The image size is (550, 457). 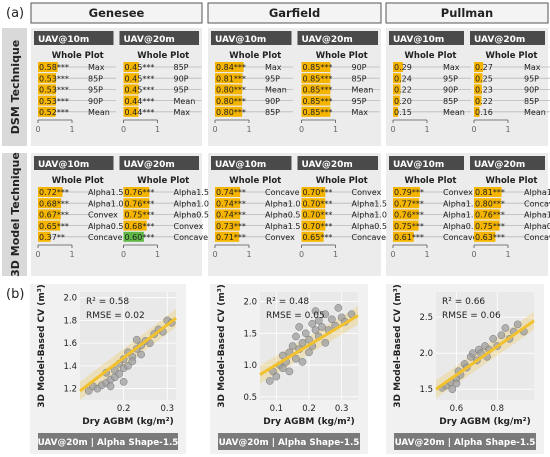 What do you see at coordinates (426, 318) in the screenshot?
I see `y-tick-label: 2.5` at bounding box center [426, 318].